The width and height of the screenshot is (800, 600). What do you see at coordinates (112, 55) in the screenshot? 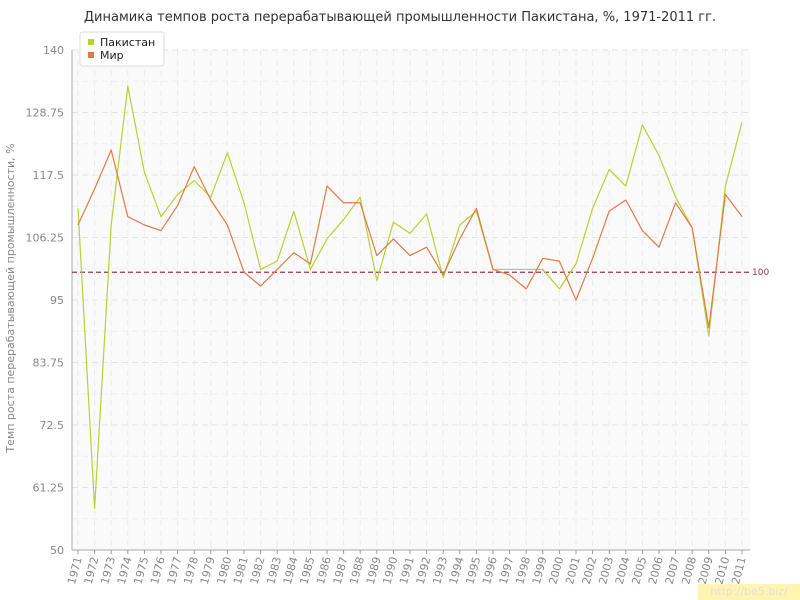
I see `legend-label-world: Мир` at bounding box center [112, 55].